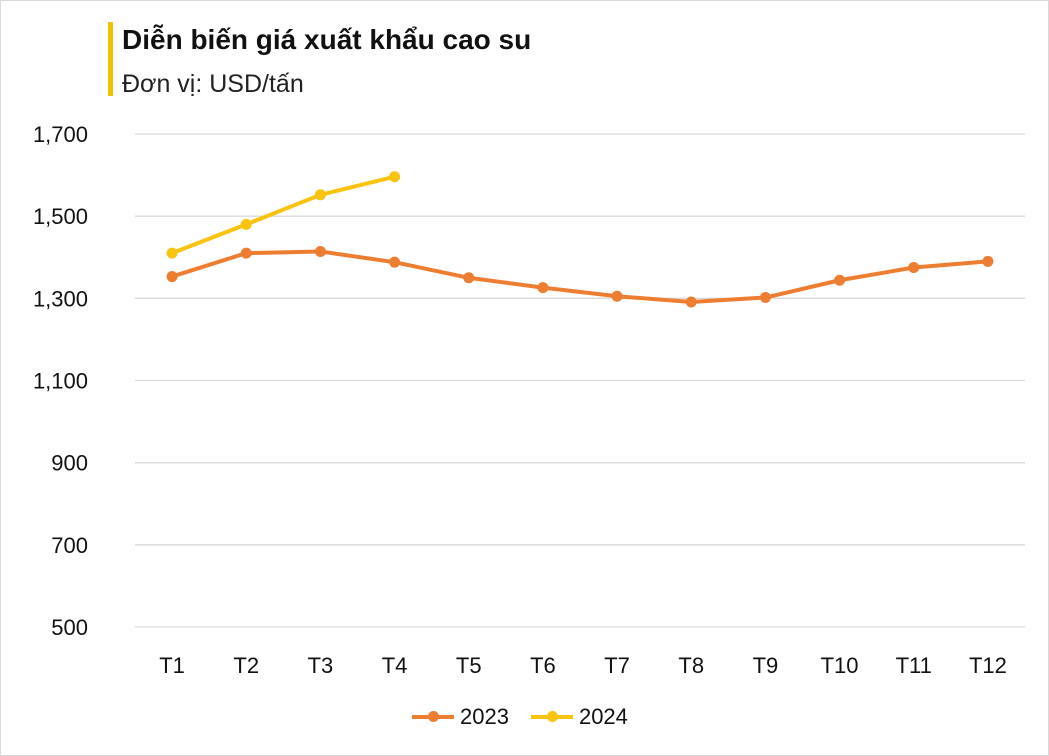 The width and height of the screenshot is (1049, 756). I want to click on x-tick-label: T8, so click(691, 665).